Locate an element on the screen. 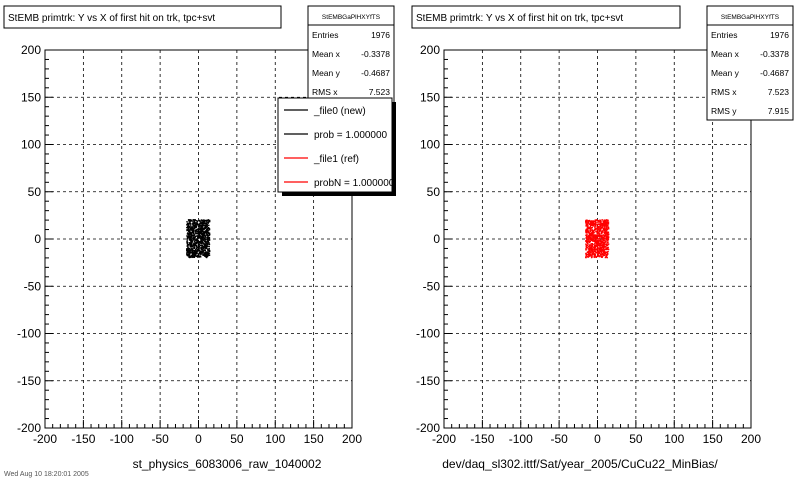 This screenshot has height=480, width=800. stats-value: 7.915 is located at coordinates (779, 111).